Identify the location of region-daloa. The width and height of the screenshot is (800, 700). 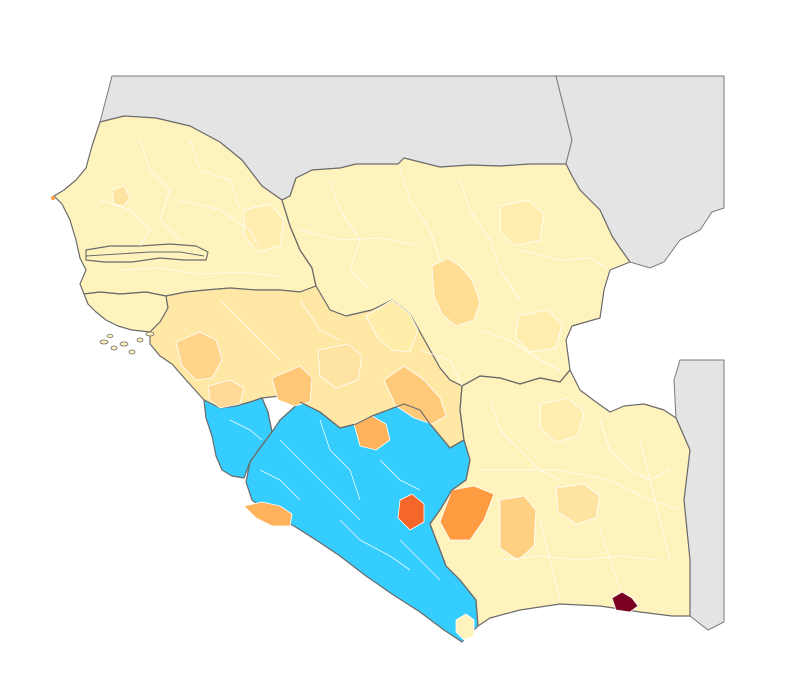
(518, 528).